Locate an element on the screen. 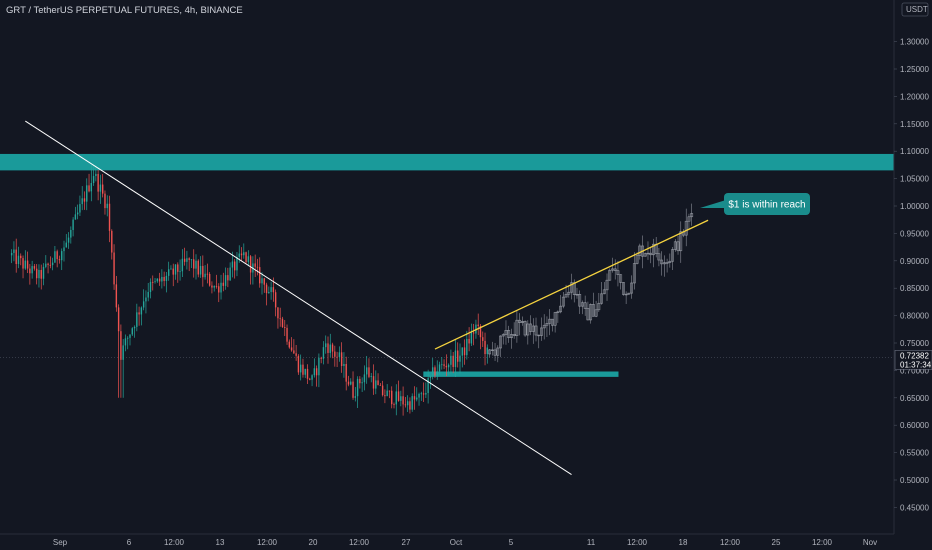 This screenshot has height=550, width=932. price-tick-label: 0.55000 is located at coordinates (914, 453).